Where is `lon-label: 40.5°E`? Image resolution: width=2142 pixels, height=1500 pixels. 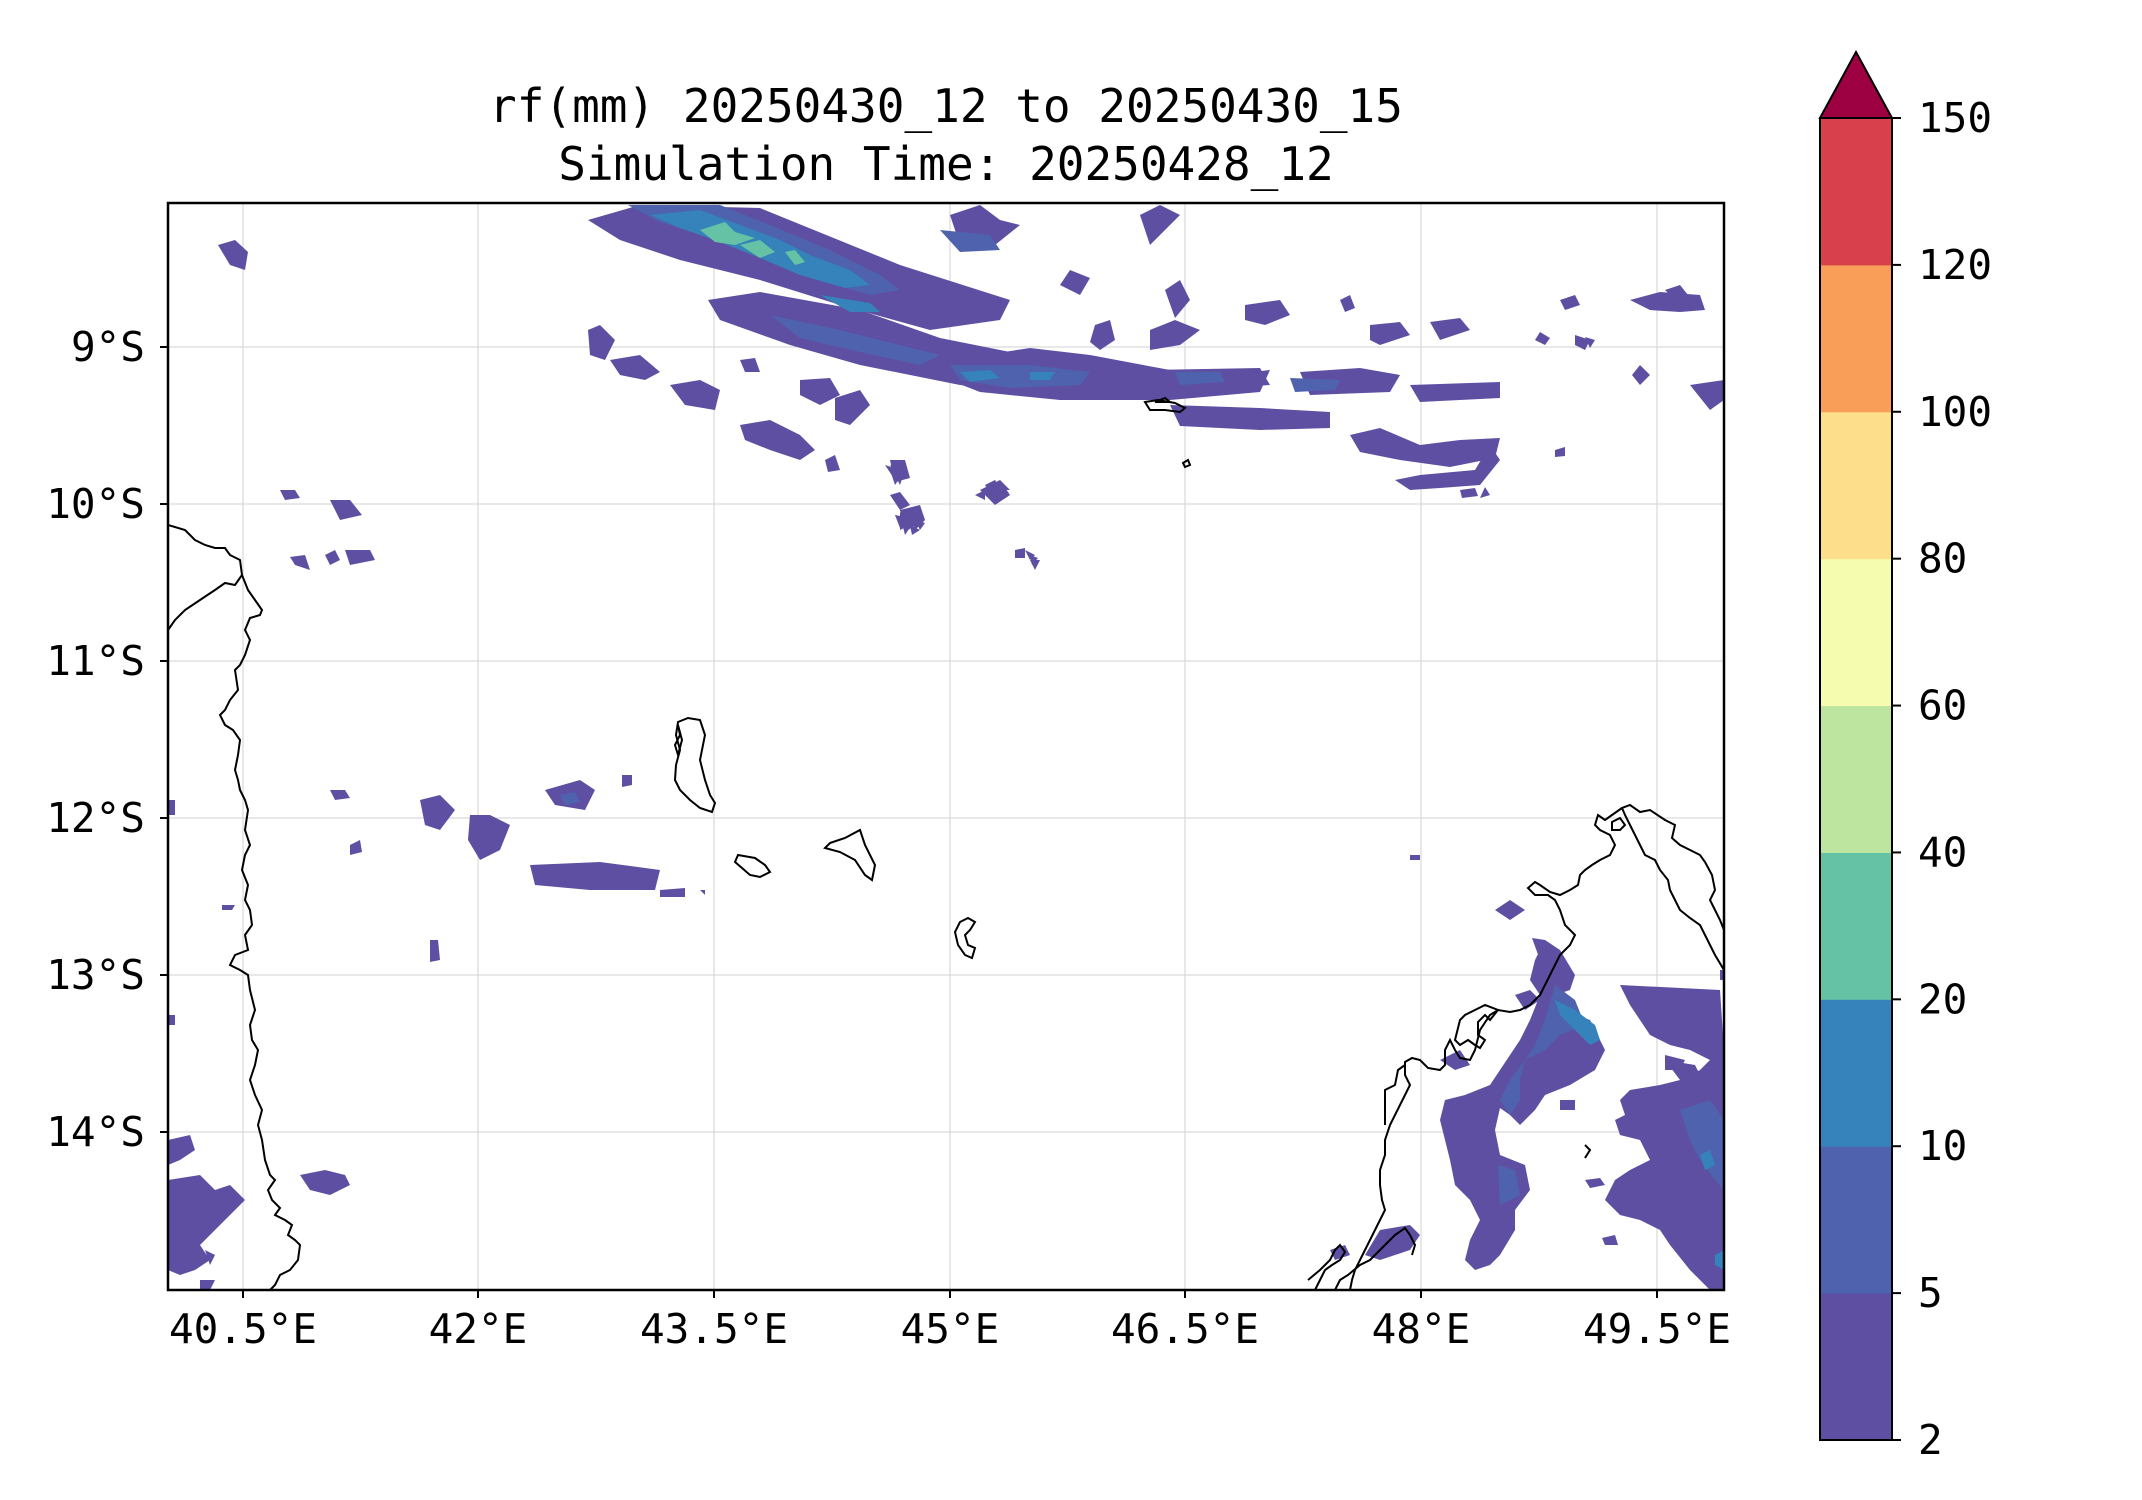 lon-label: 40.5°E is located at coordinates (243, 1329).